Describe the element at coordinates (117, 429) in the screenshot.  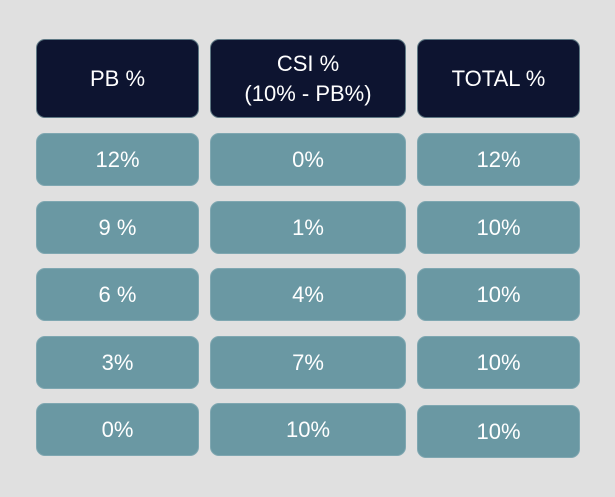
I see `cell-pb: 0%` at that location.